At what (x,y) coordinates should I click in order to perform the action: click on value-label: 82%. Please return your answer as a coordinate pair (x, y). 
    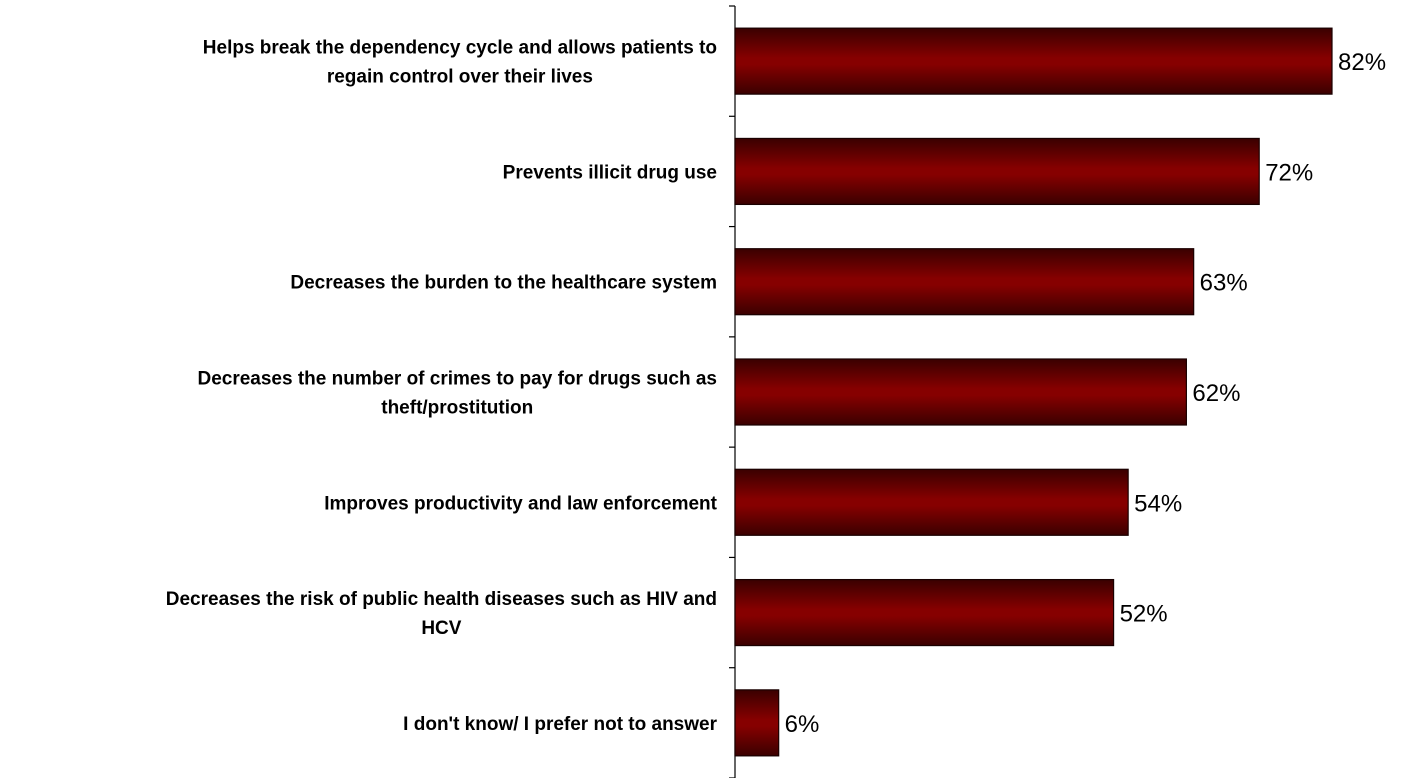
    Looking at the image, I should click on (1362, 62).